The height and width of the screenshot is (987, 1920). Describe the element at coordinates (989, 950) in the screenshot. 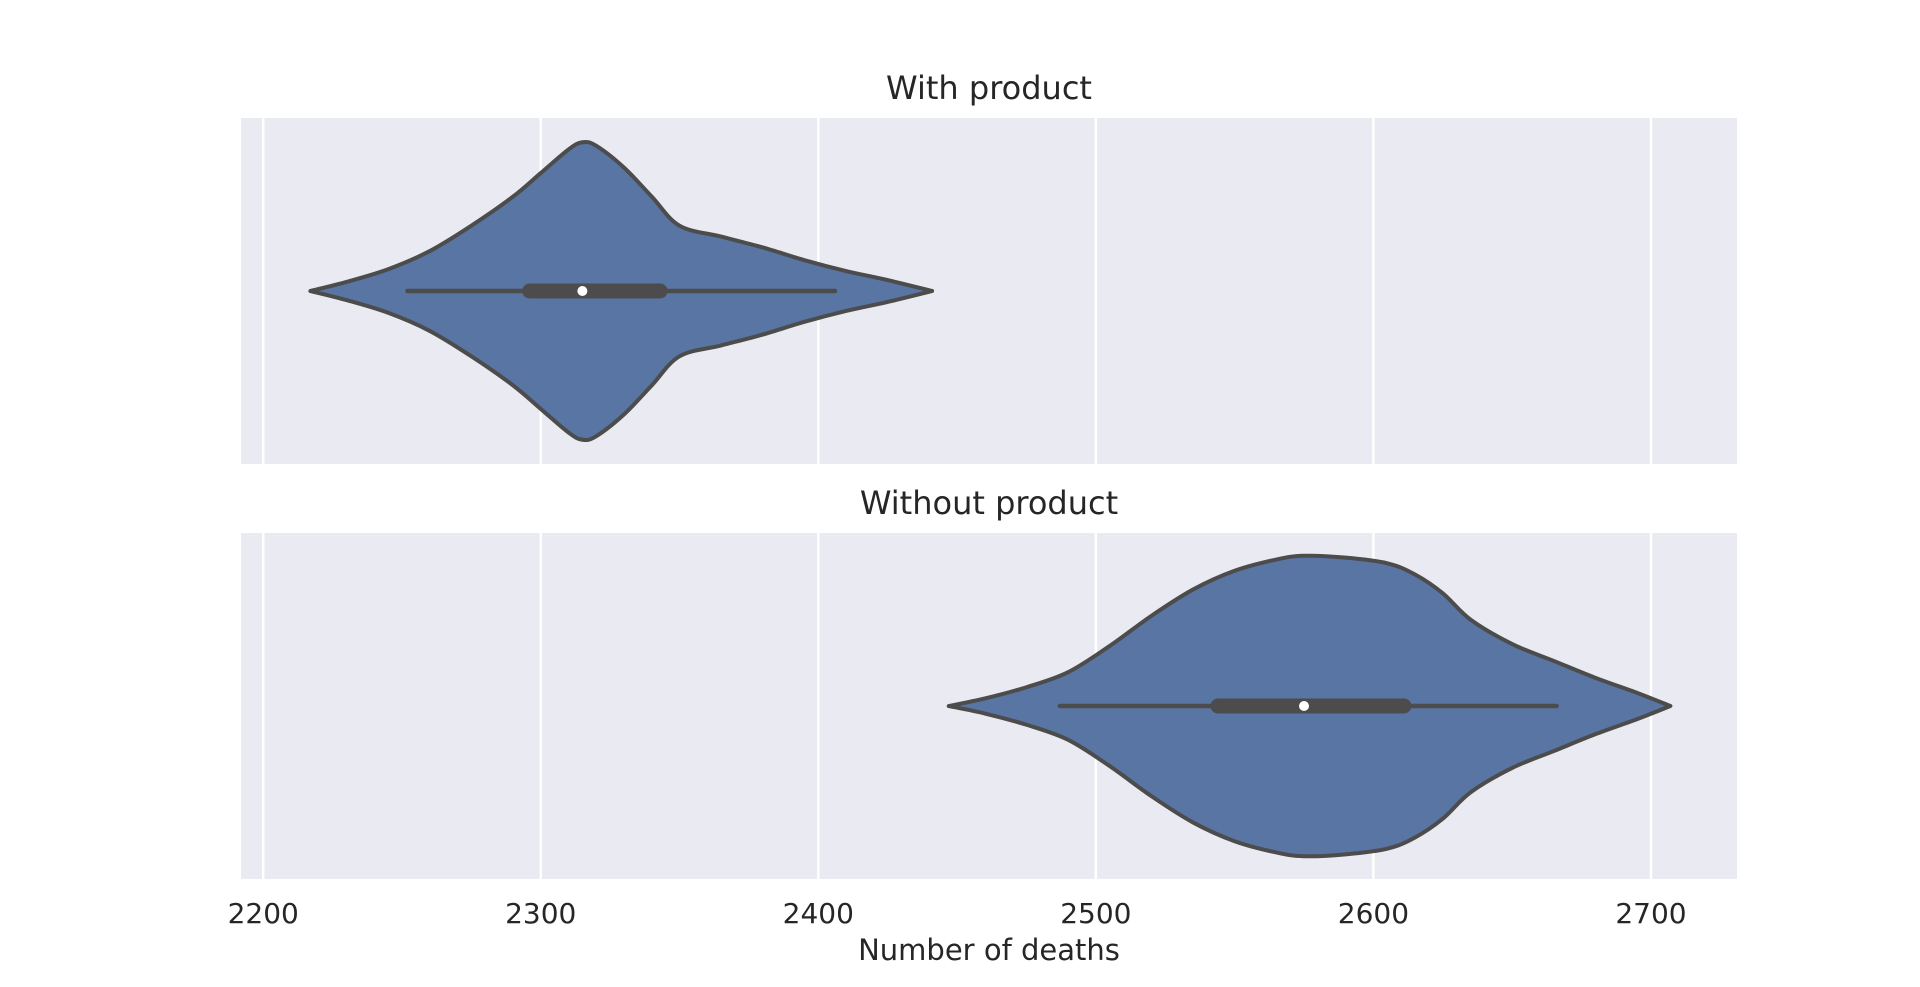

I see `x-axis-label: Number of deaths` at that location.